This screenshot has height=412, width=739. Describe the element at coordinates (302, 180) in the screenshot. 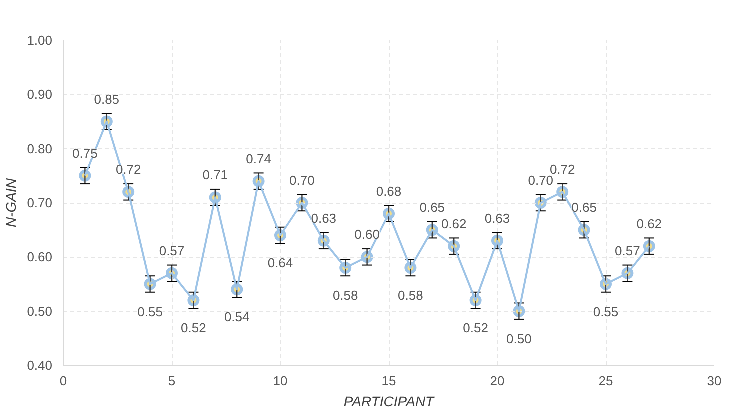

I see `data-label: 0.70` at that location.